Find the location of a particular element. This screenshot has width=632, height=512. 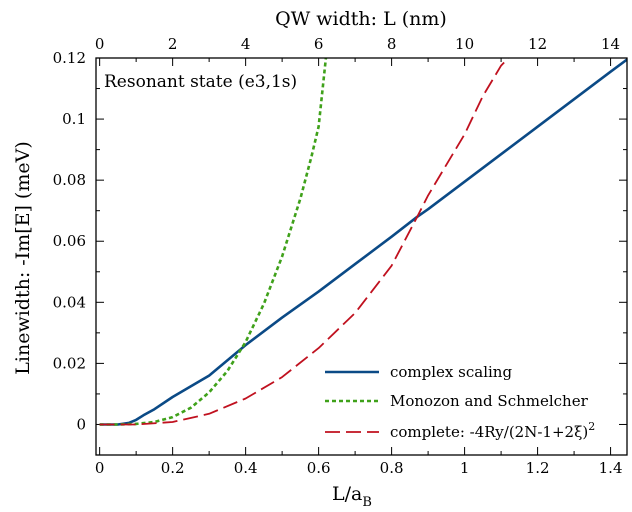

legend-label-complete-main: complete: -4Ry/(2N-1+2ξ) is located at coordinates (489, 432).